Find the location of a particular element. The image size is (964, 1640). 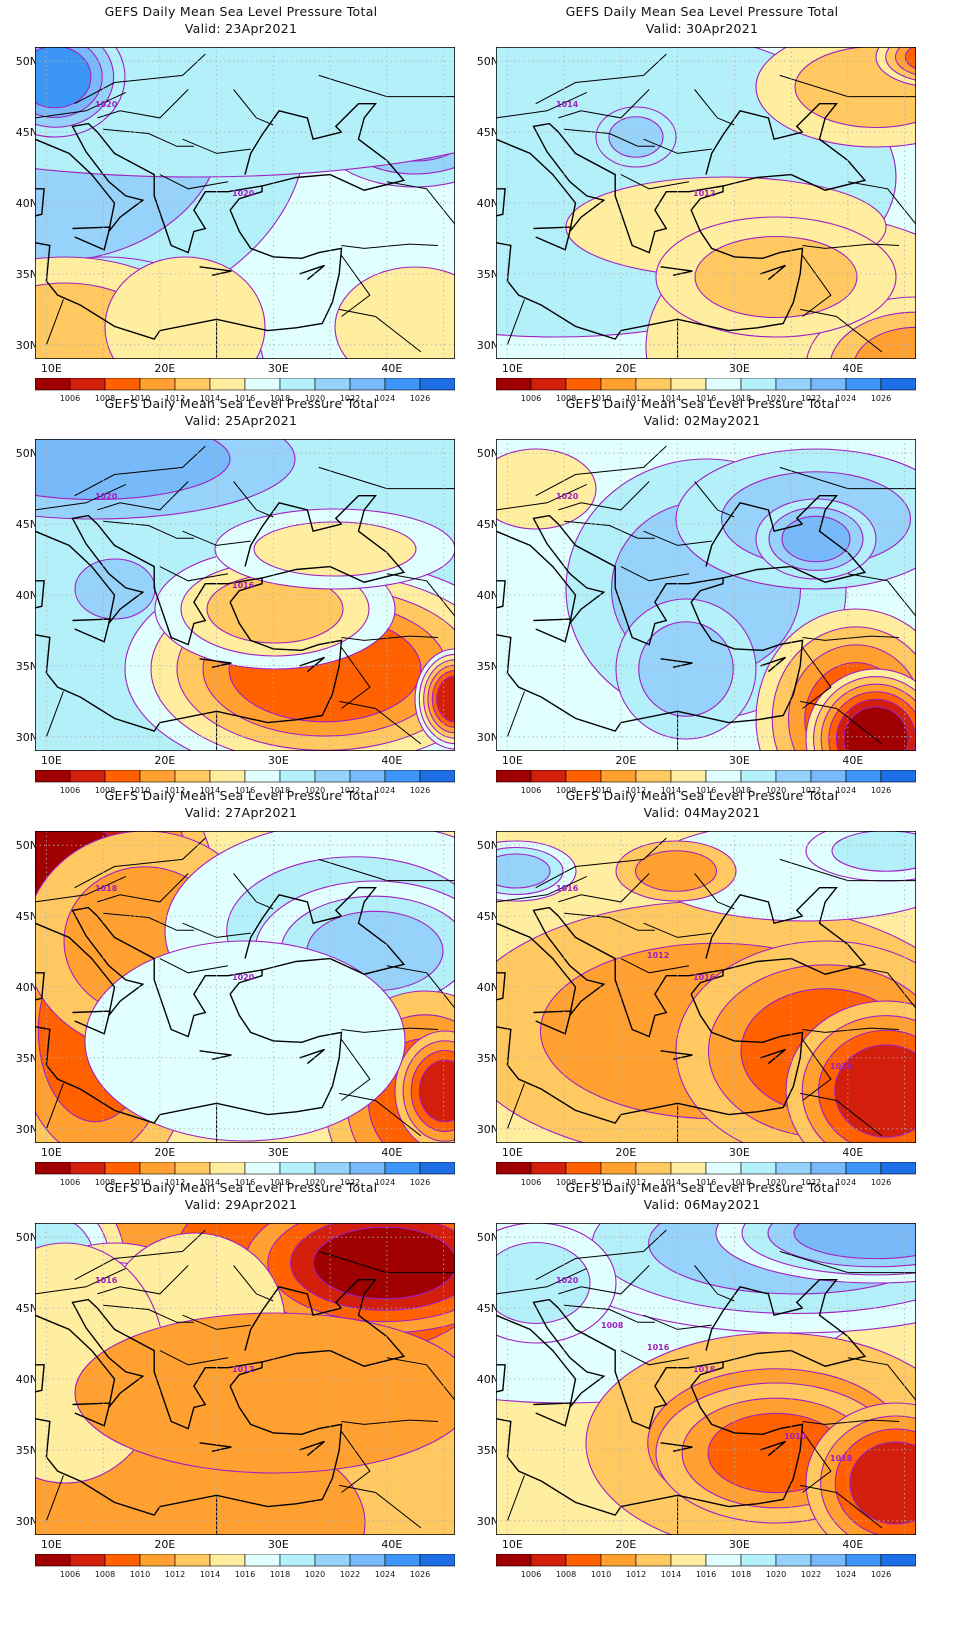

contour-label: 1012 is located at coordinates (243, 1369).